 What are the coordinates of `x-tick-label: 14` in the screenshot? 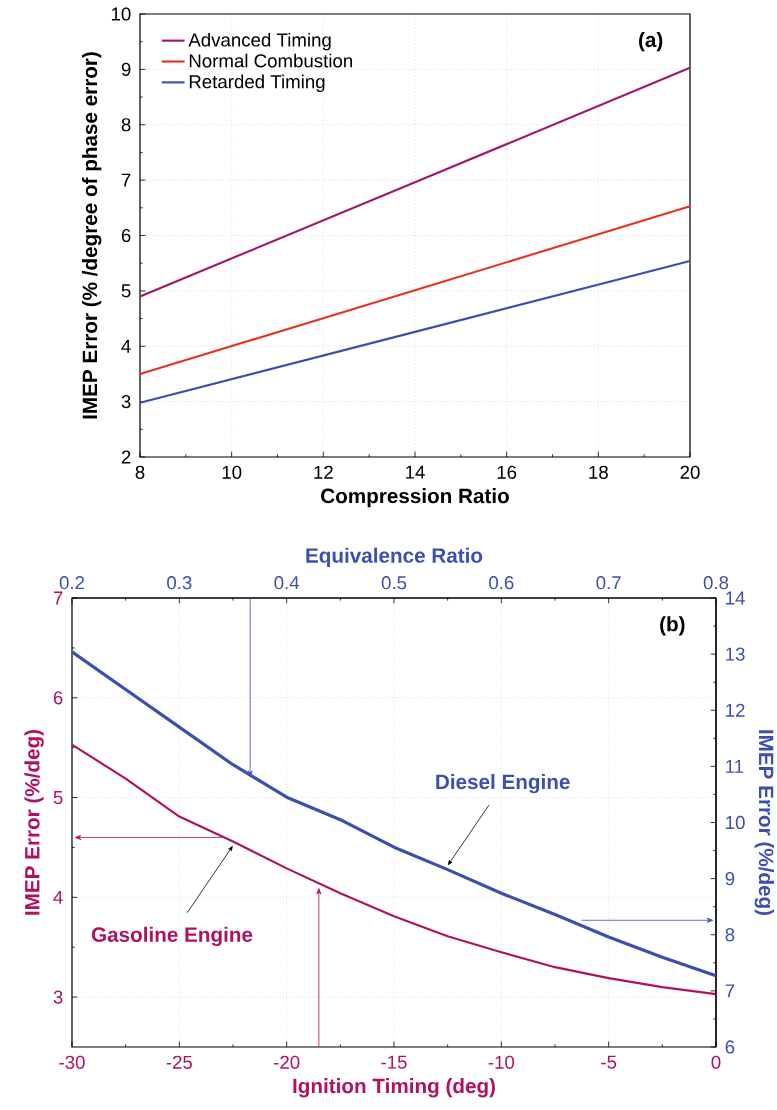 It's located at (415, 472).